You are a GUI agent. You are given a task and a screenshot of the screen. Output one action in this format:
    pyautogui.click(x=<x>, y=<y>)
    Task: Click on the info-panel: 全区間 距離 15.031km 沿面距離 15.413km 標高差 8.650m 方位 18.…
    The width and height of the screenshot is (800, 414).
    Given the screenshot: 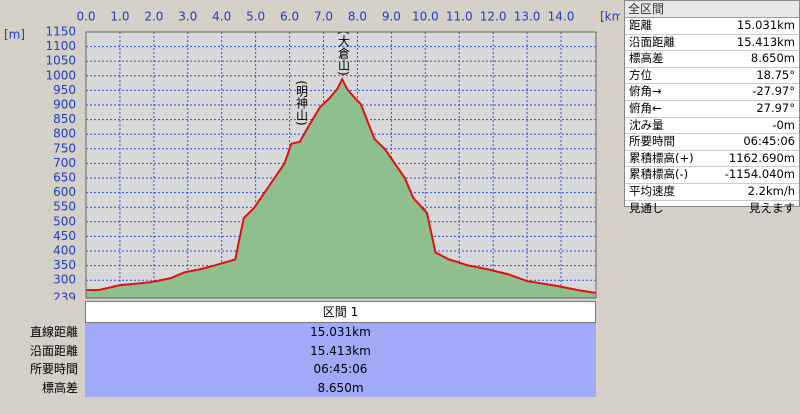 What is the action you would take?
    pyautogui.click(x=712, y=109)
    